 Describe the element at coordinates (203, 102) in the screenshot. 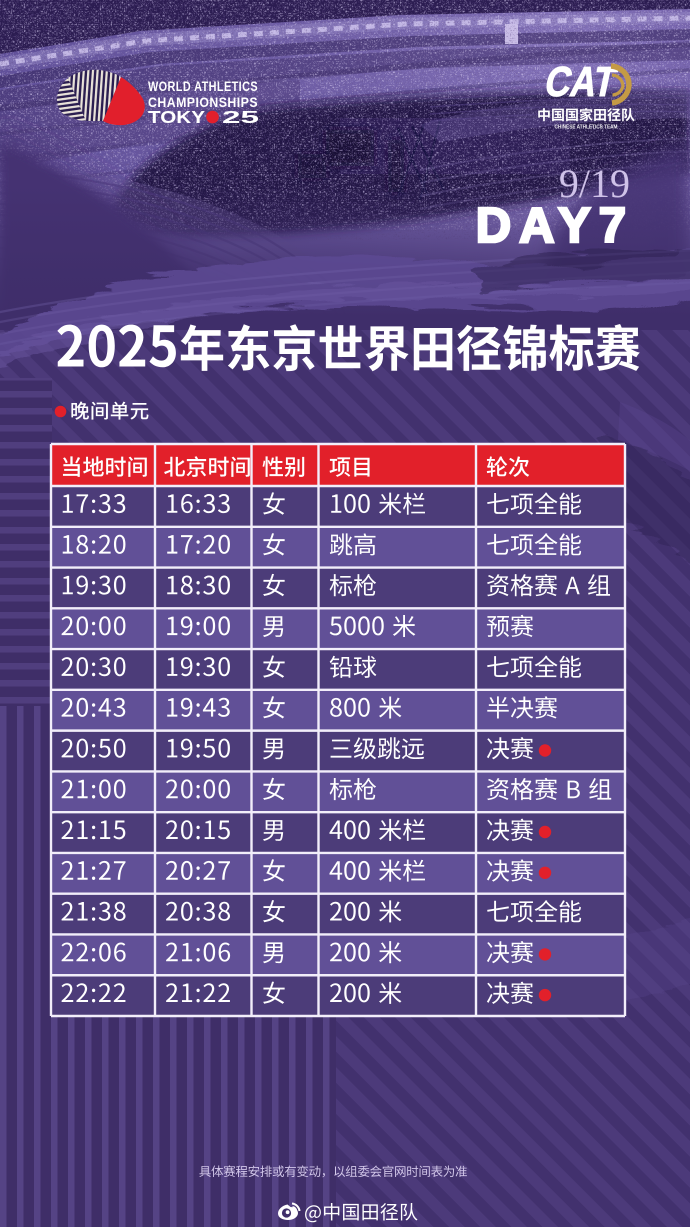

I see `svg-text: CHAMPIONSHIPS` at that location.